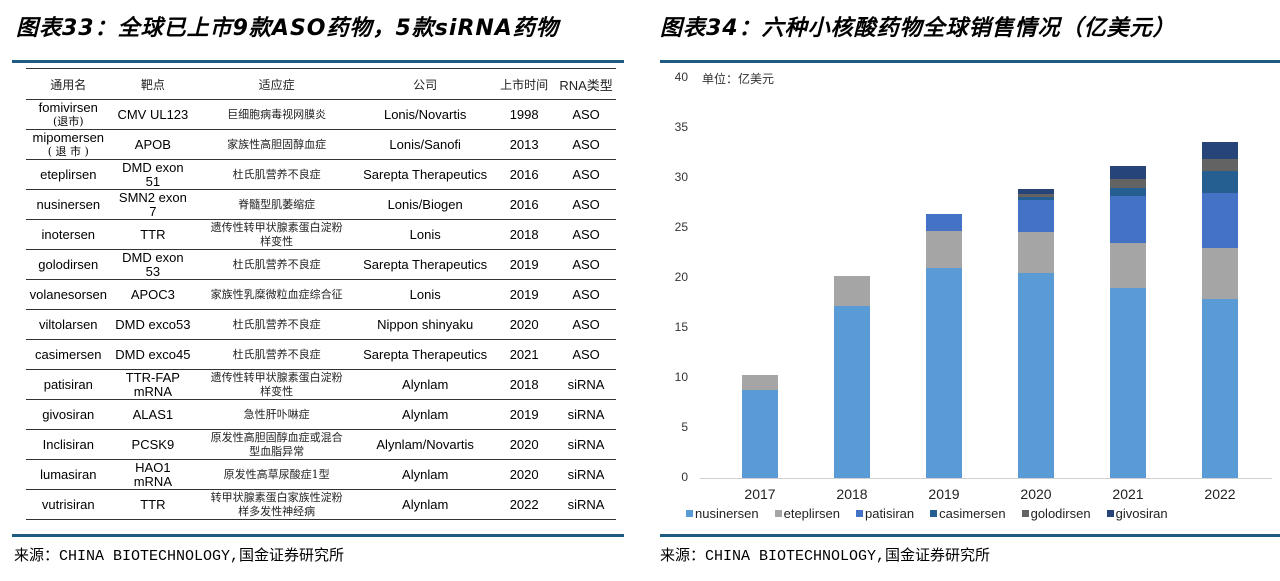  I want to click on target-cell: HAO1 mRNA, so click(153, 474).